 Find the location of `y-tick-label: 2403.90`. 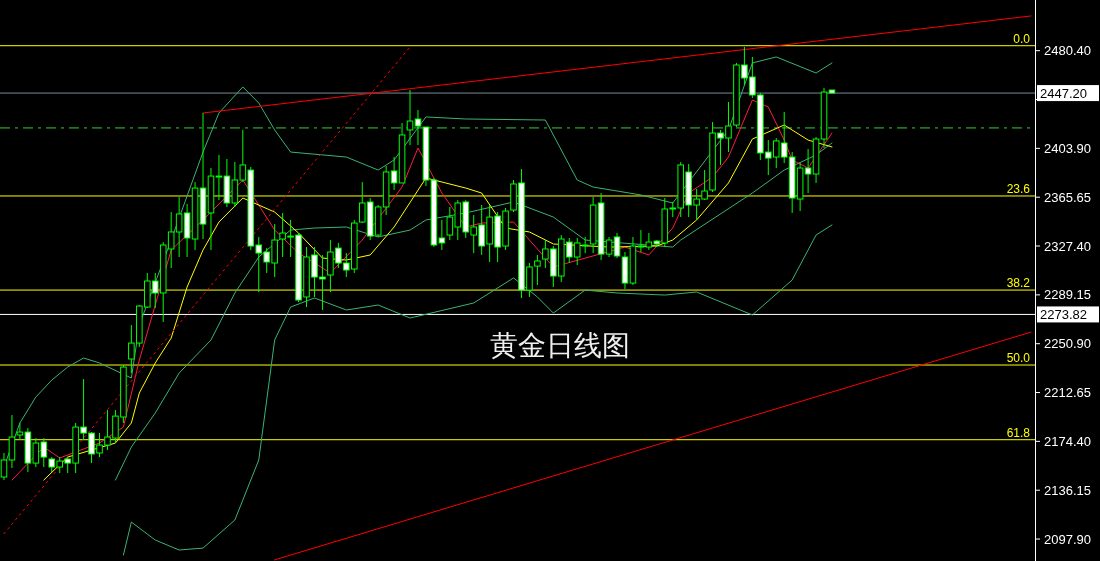

y-tick-label: 2403.90 is located at coordinates (1067, 148).